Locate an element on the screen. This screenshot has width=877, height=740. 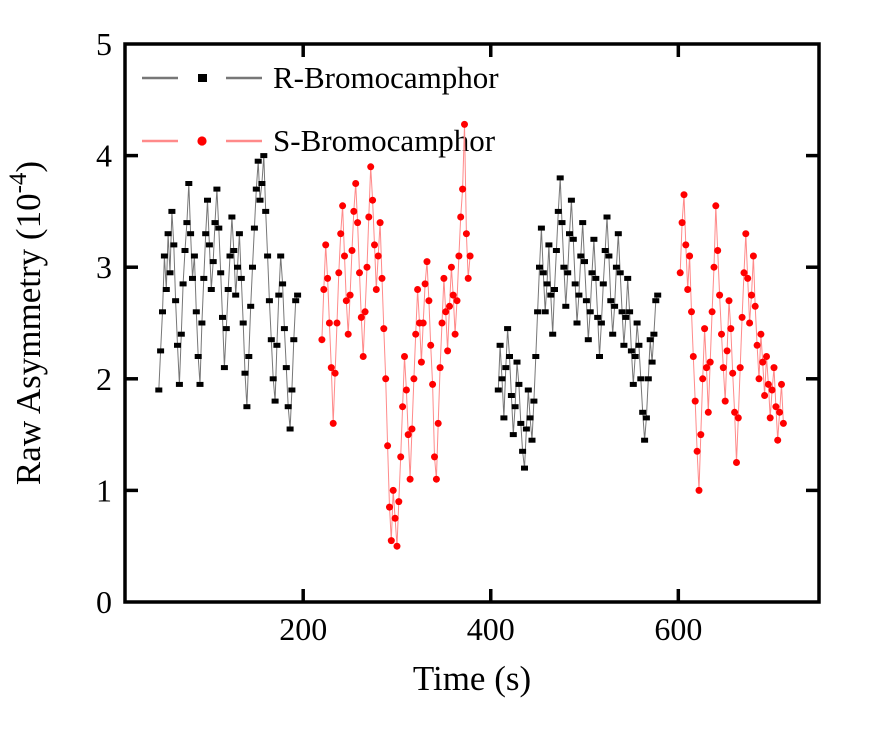
legend-entry-s-bromocamphor: S-Bromocamphor is located at coordinates (319, 141).